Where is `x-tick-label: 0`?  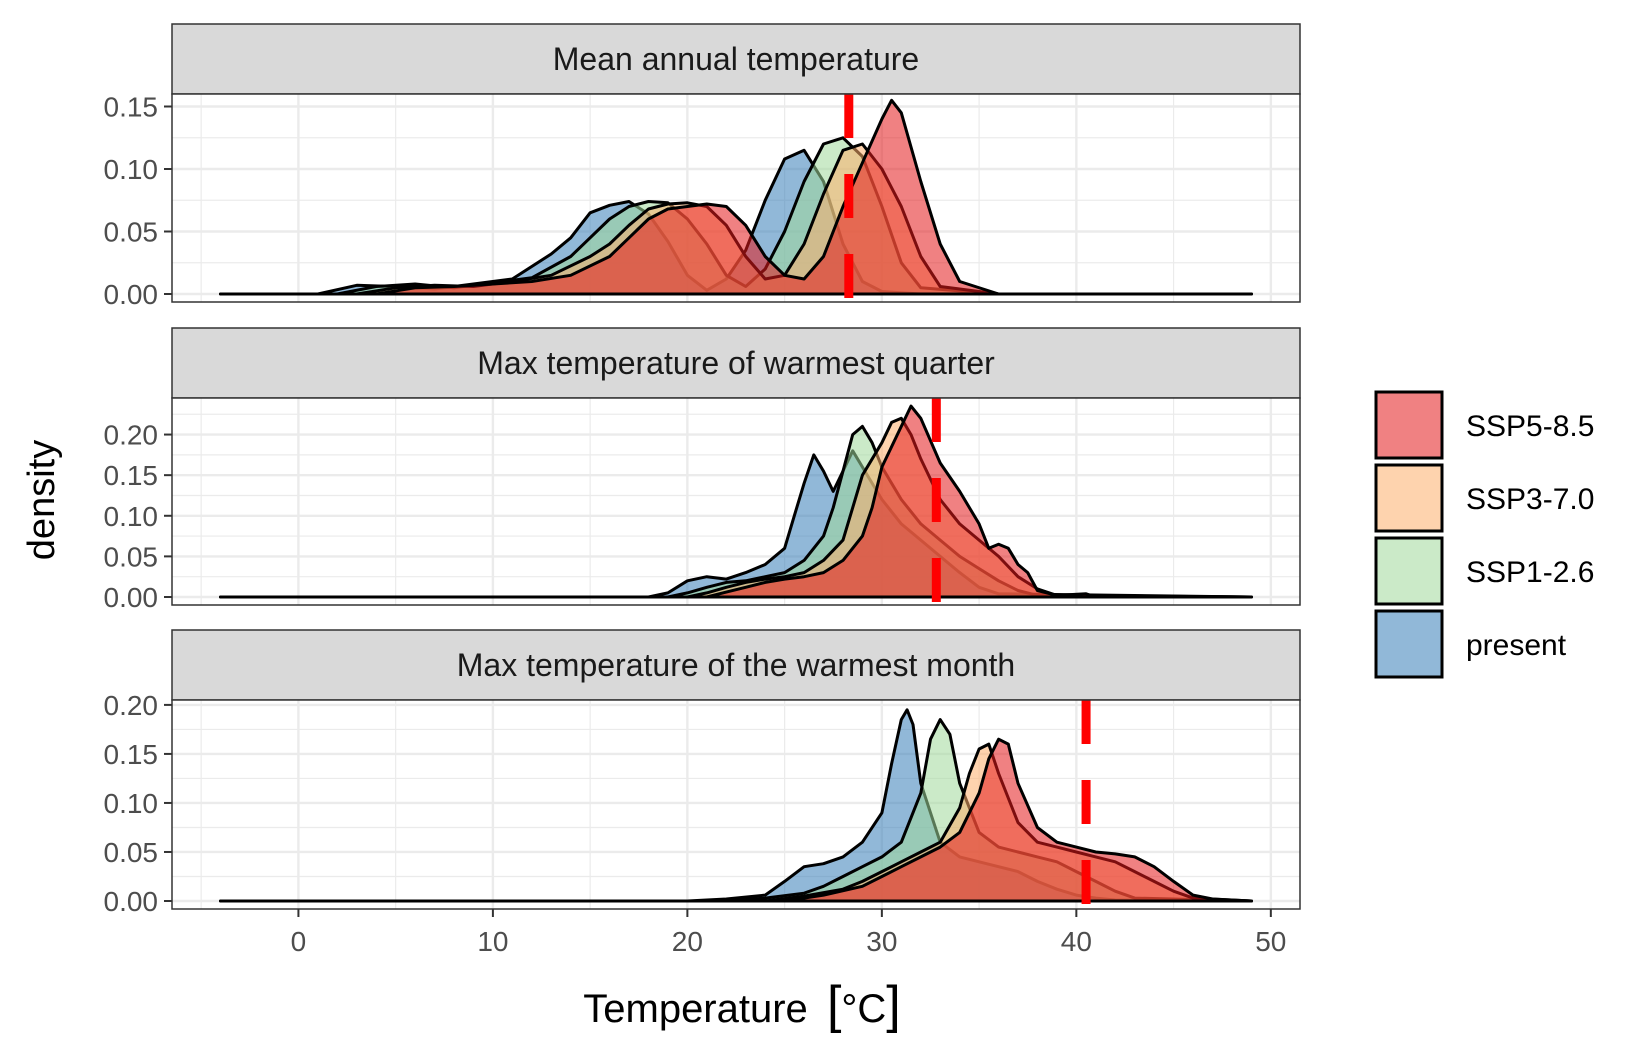
x-tick-label: 0 is located at coordinates (299, 941).